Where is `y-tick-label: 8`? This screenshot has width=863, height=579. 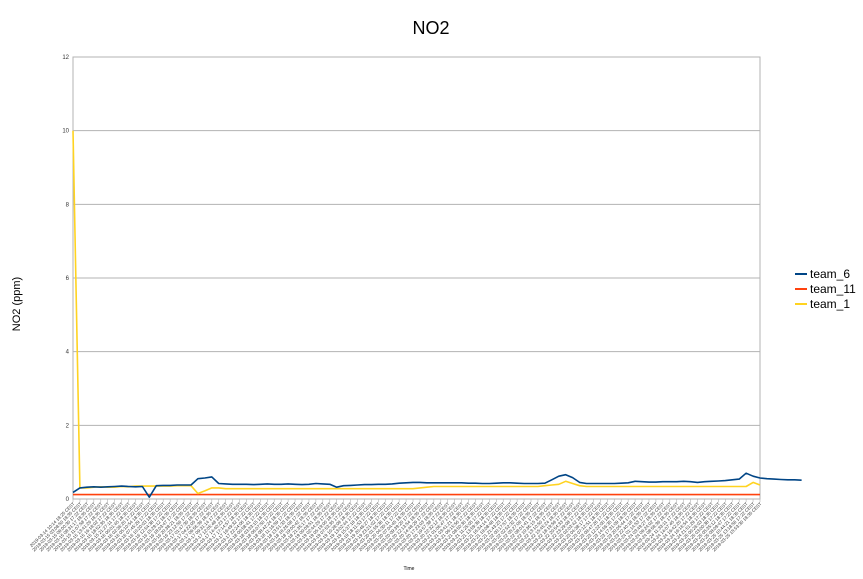 y-tick-label: 8 is located at coordinates (68, 205).